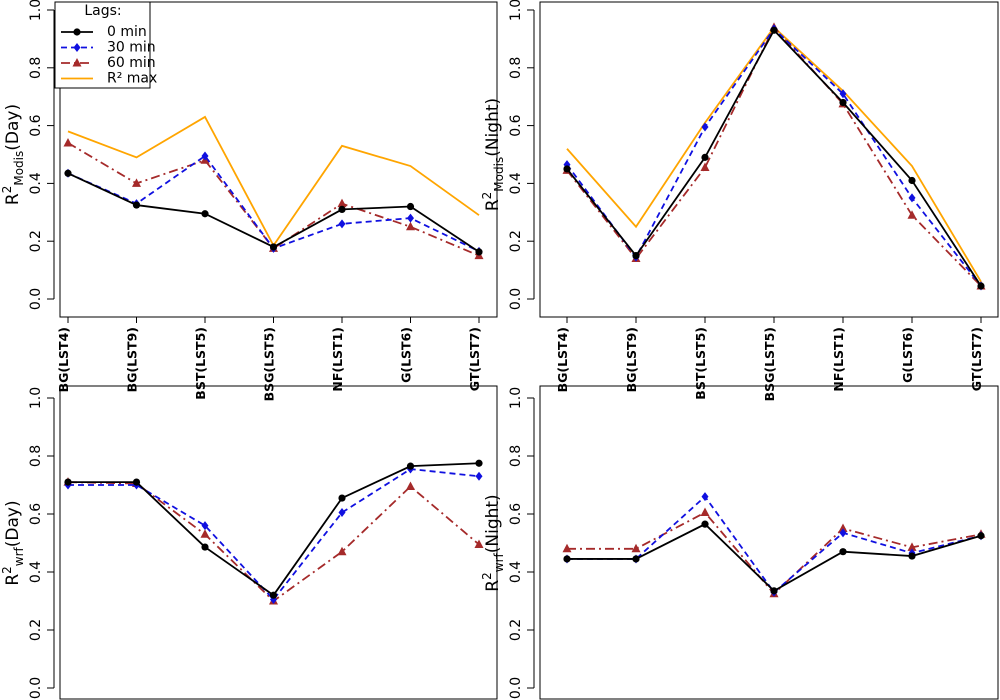  Describe the element at coordinates (19, 168) in the screenshot. I see `y-label-sub: Modis` at that location.